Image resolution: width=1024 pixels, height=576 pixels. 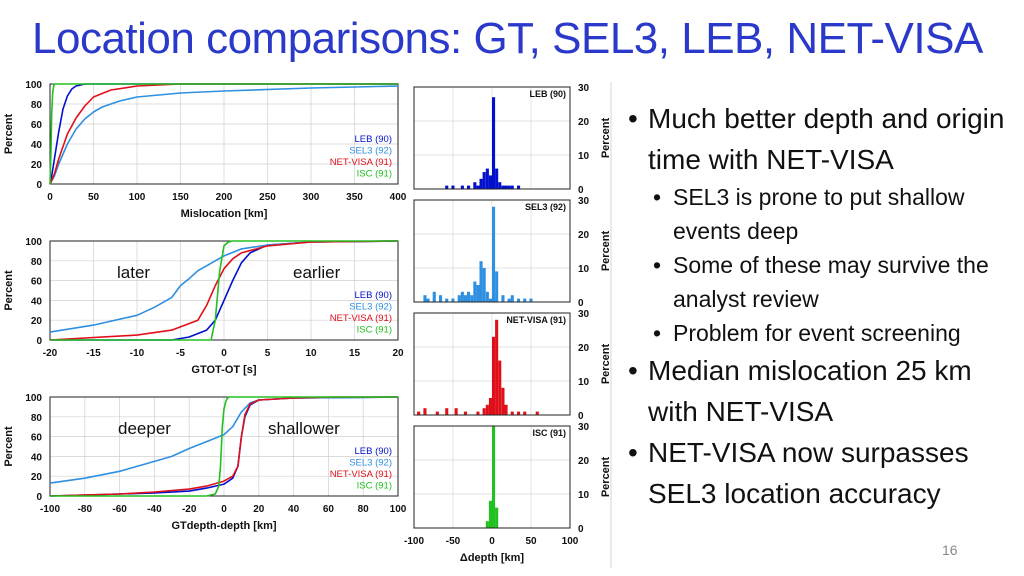 I want to click on x-tick-label: 80, so click(x=364, y=509).